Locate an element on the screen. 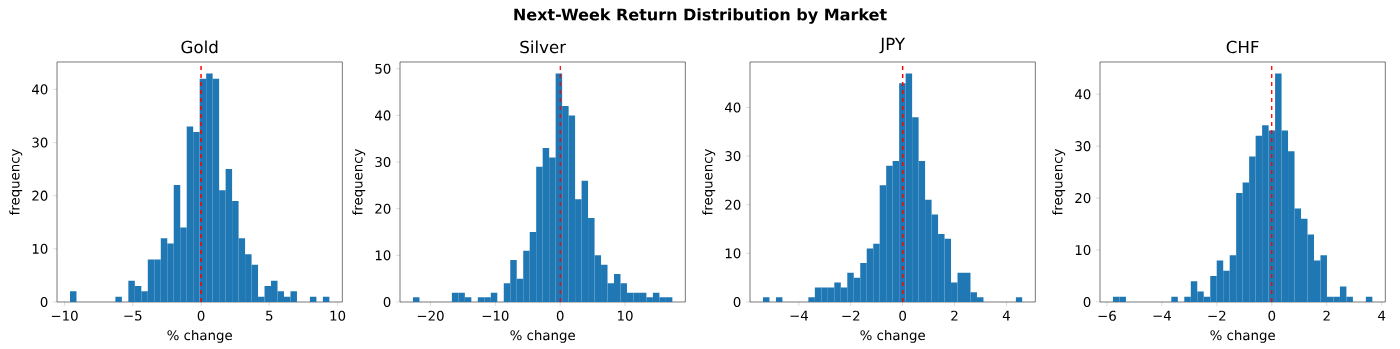  chart-title: Silver is located at coordinates (543, 47).